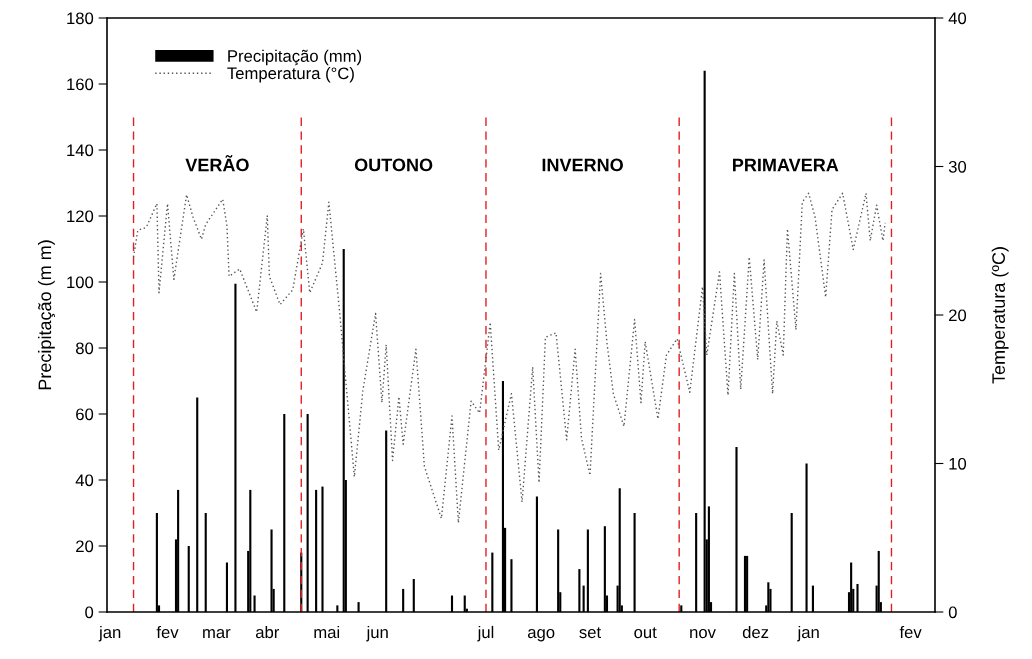  I want to click on y2-axis-title: Temperatura (ºC), so click(1000, 315).